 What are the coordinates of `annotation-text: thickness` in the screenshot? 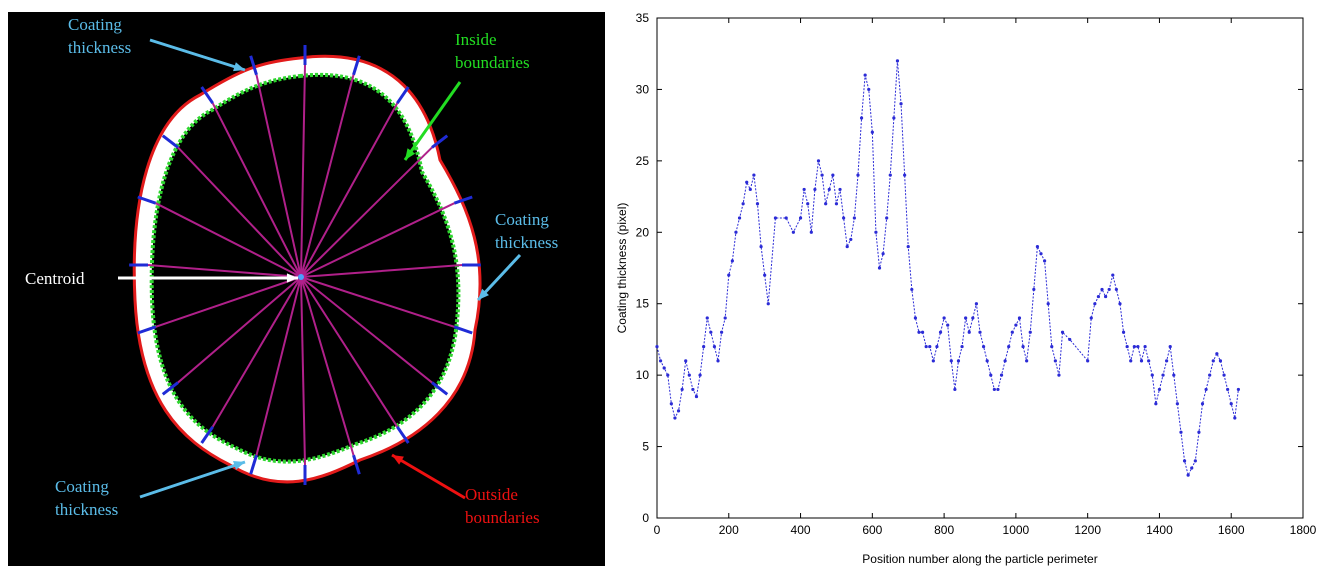 It's located at (526, 242).